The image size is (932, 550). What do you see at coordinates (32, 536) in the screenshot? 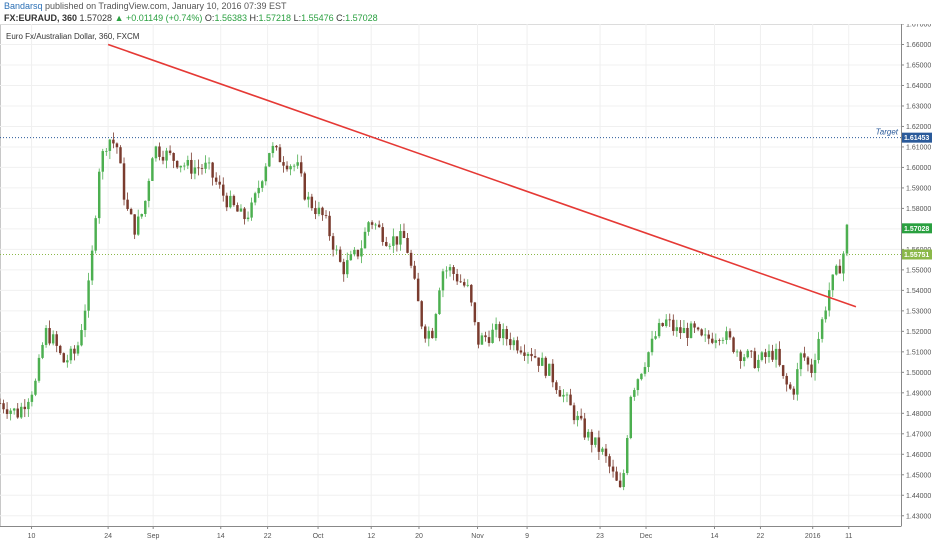
I see `time-tick-label: 10` at bounding box center [32, 536].